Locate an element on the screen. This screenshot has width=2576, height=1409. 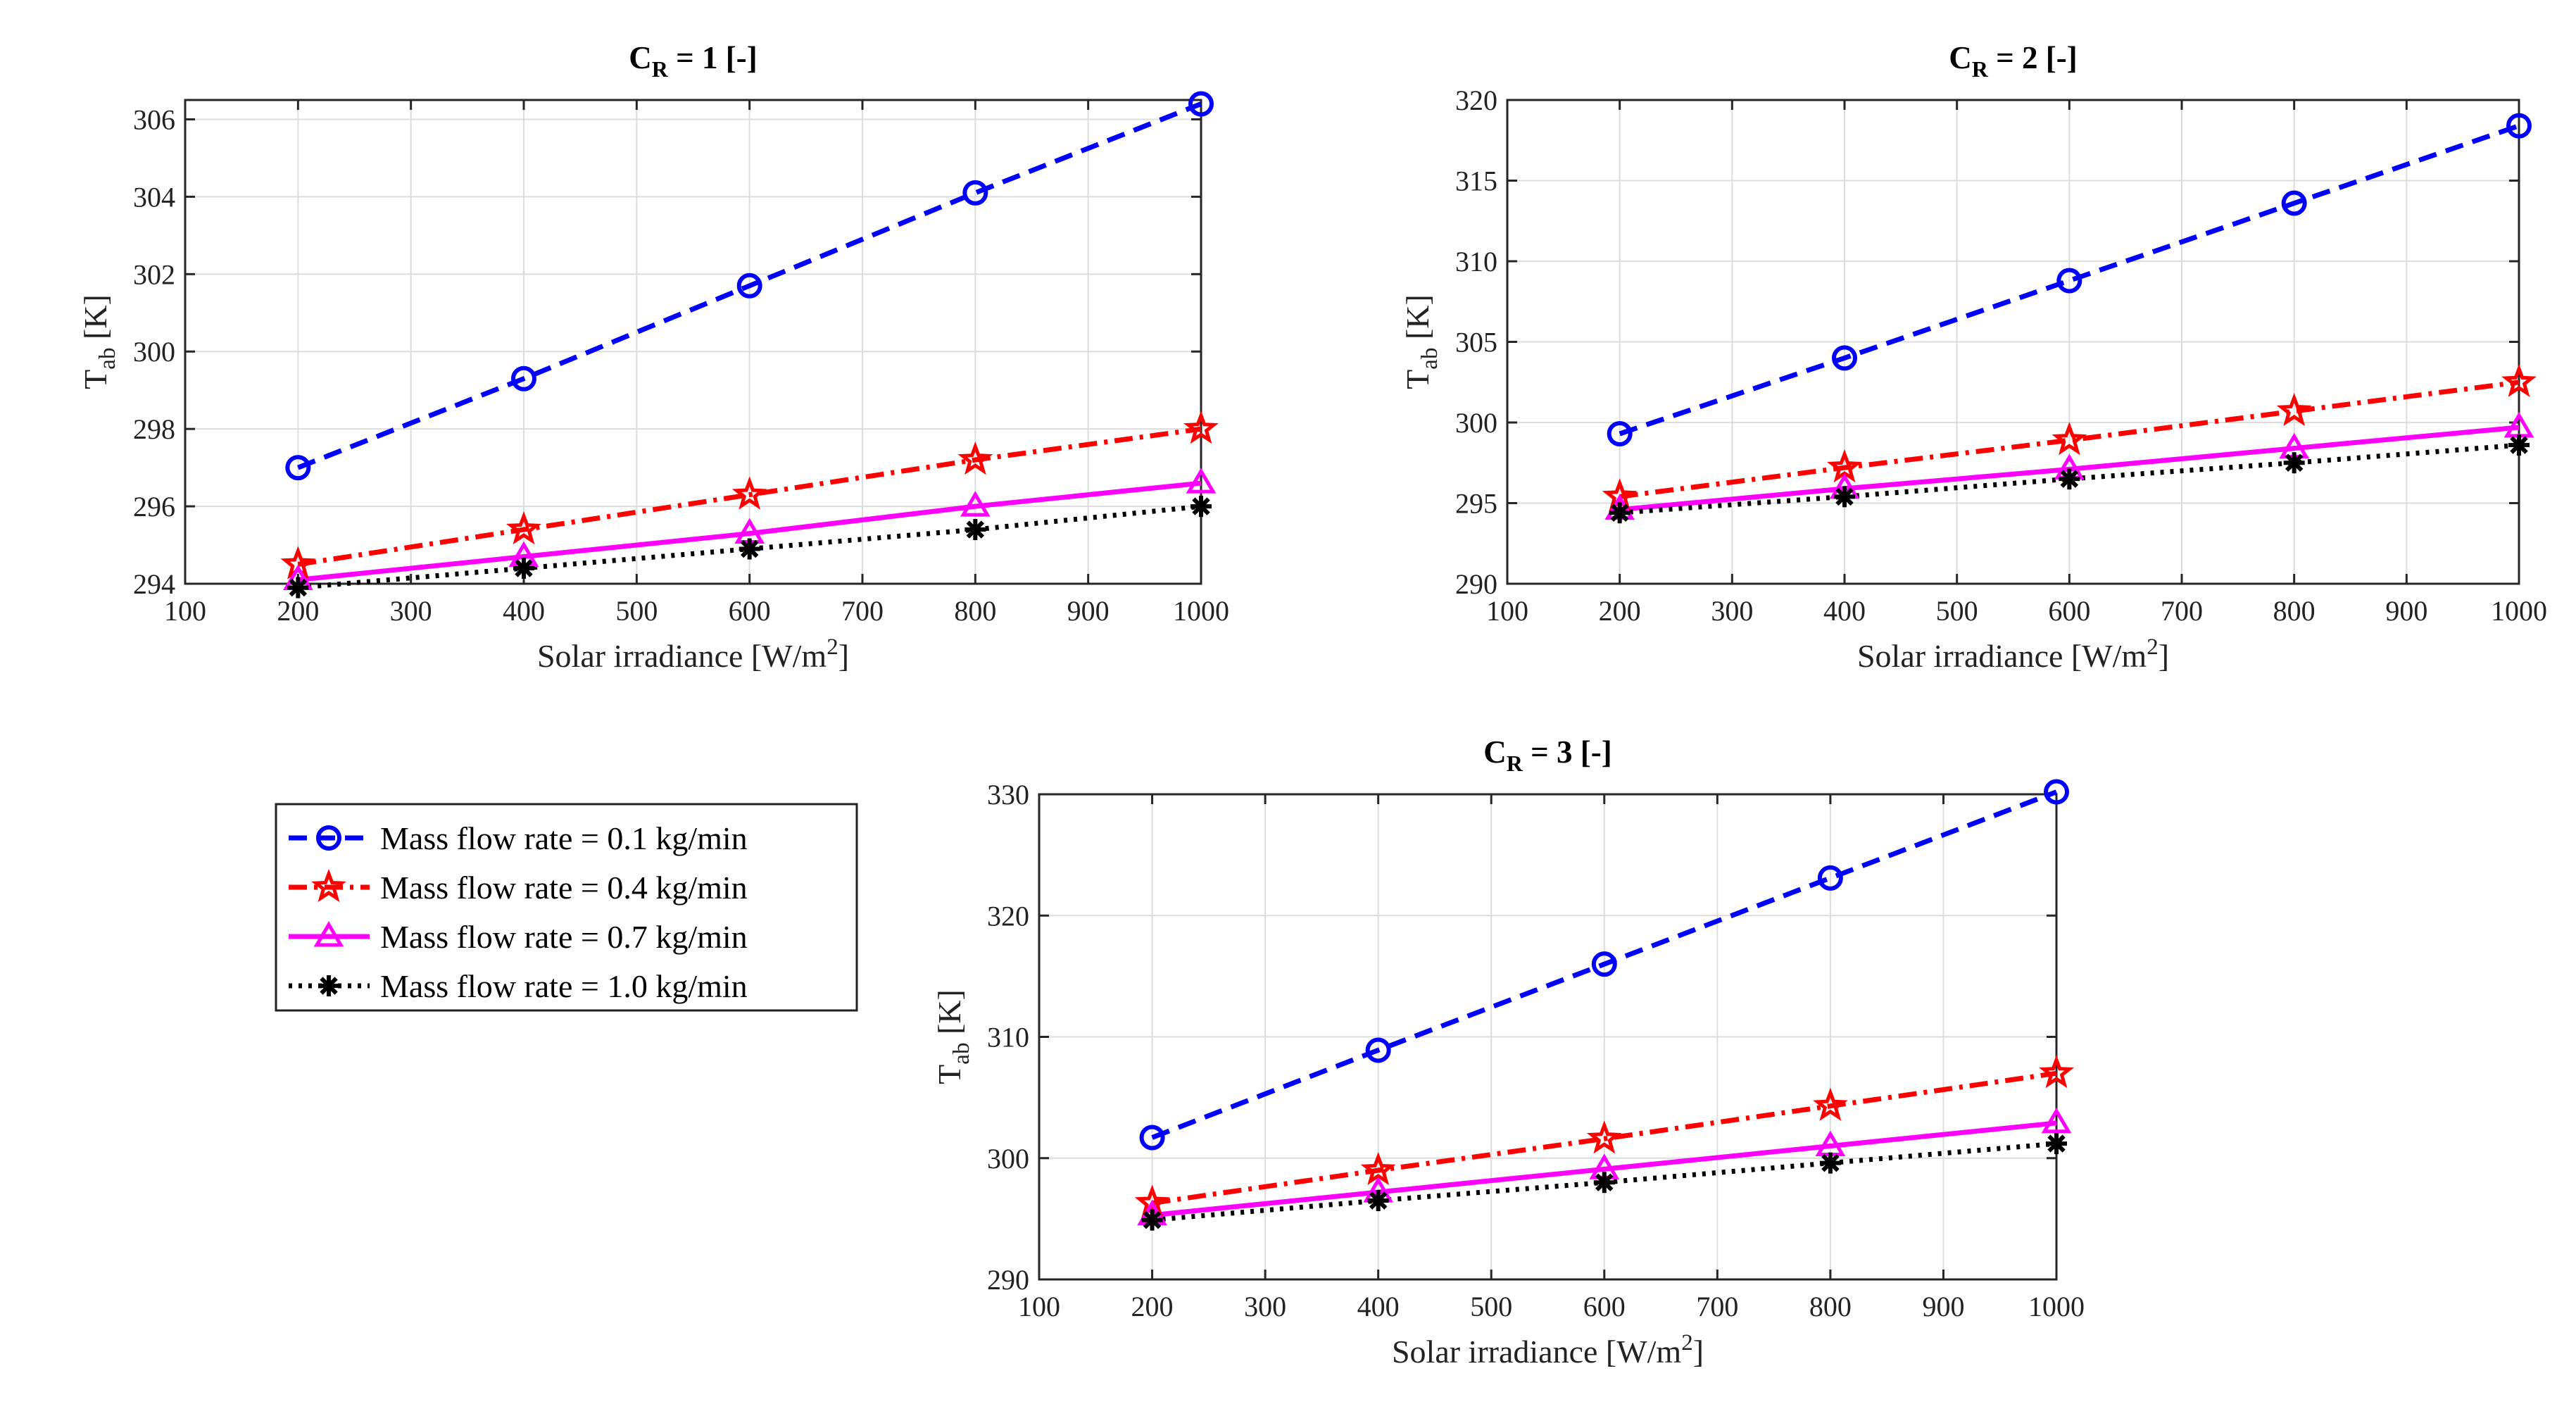
legend-entry-3-marker is located at coordinates (328, 934).